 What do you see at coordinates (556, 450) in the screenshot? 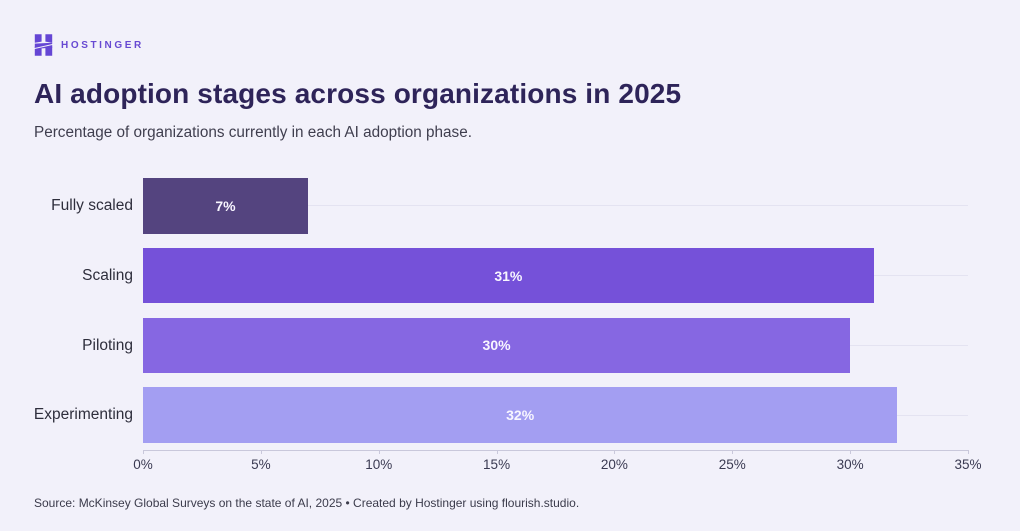
I see `x-axis-line` at bounding box center [556, 450].